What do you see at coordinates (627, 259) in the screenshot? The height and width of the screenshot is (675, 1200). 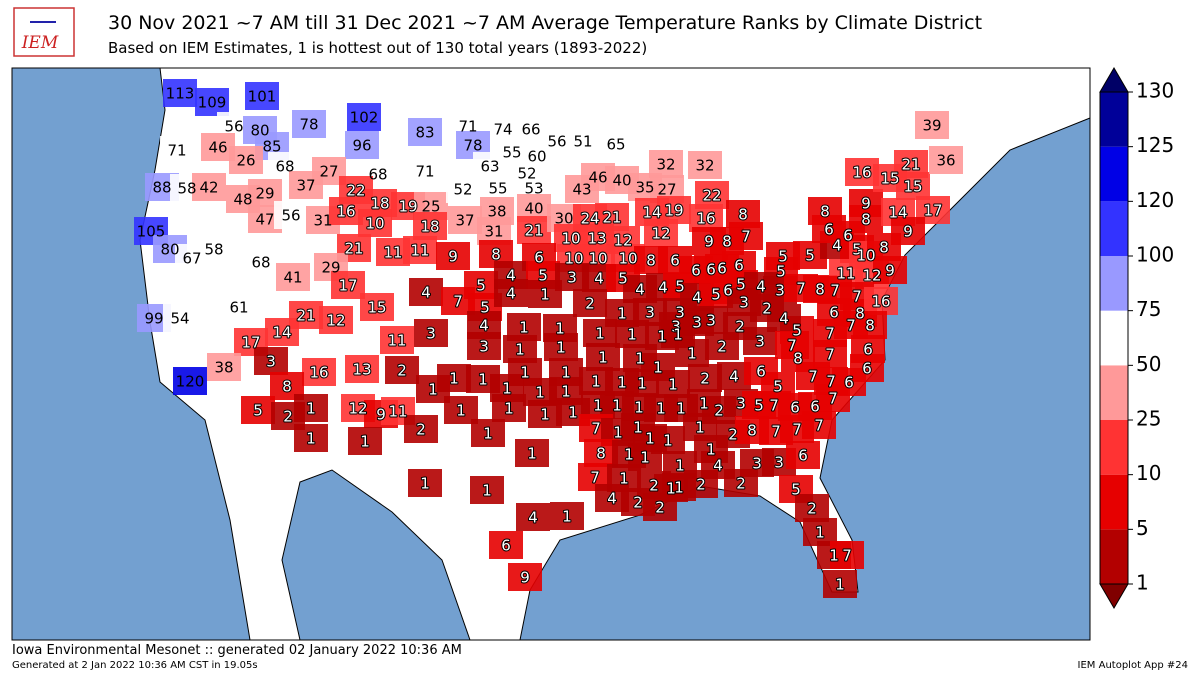 I see `rank-label: 10` at bounding box center [627, 259].